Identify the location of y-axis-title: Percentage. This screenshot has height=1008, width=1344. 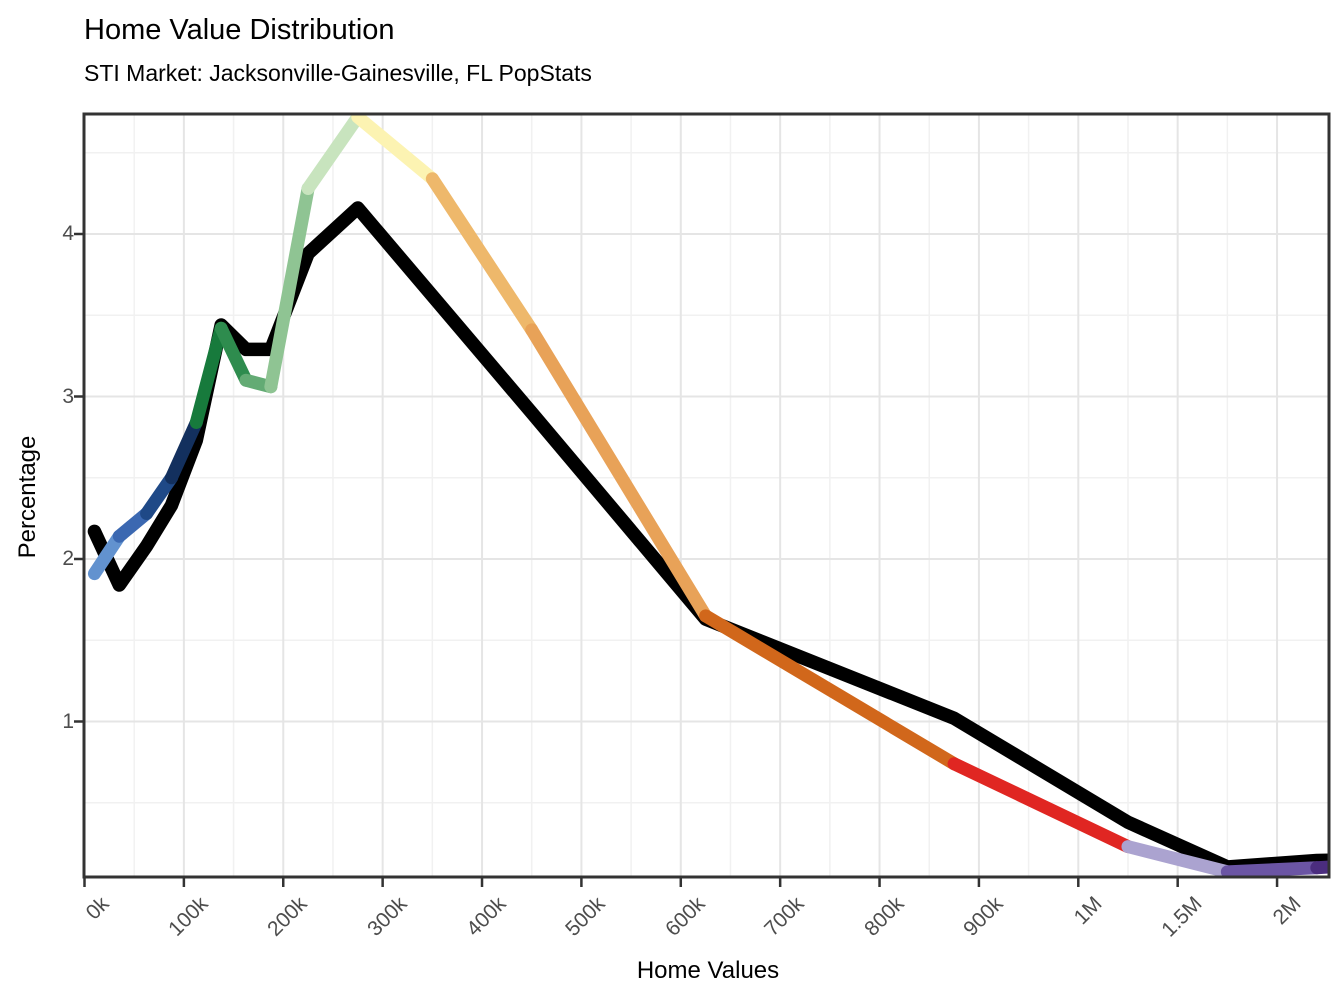
(27, 497).